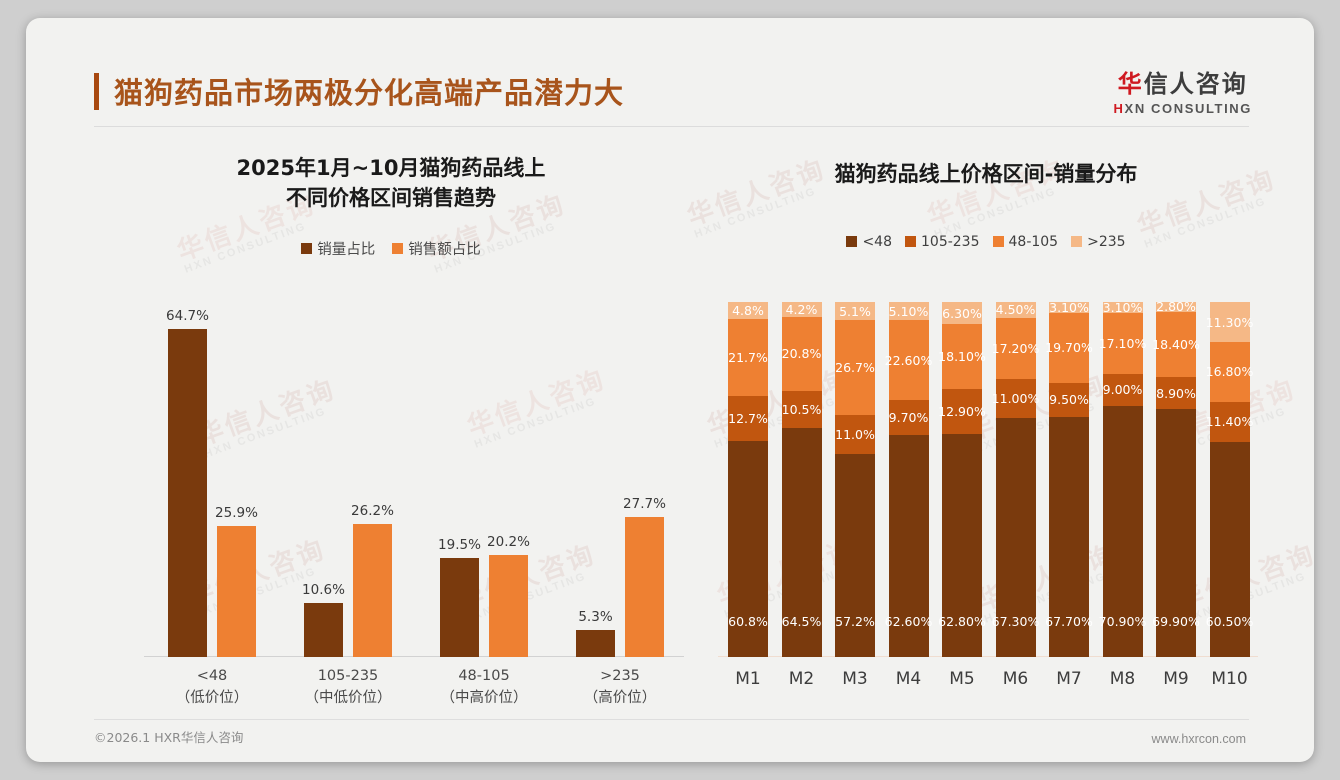 The height and width of the screenshot is (780, 1340). Describe the element at coordinates (855, 555) in the screenshot. I see `stack-segment: 57.2%` at that location.